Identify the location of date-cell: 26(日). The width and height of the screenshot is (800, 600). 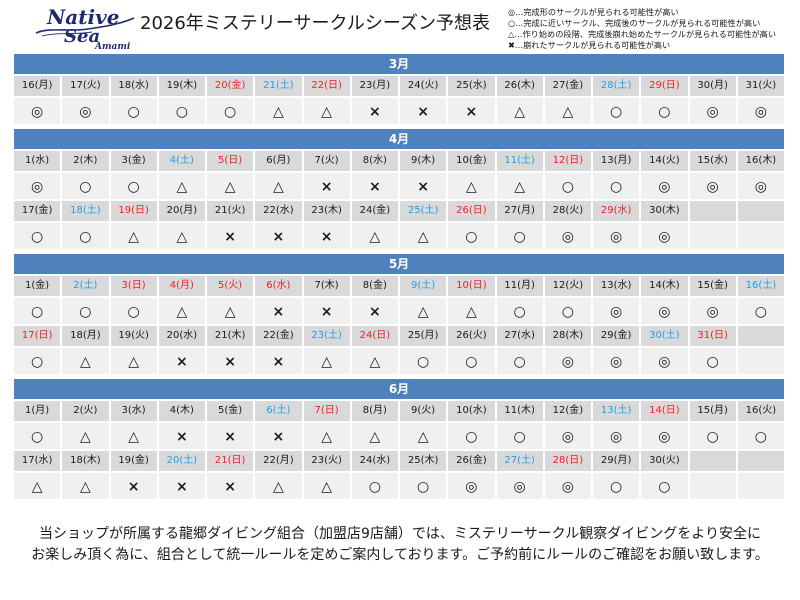
(471, 211).